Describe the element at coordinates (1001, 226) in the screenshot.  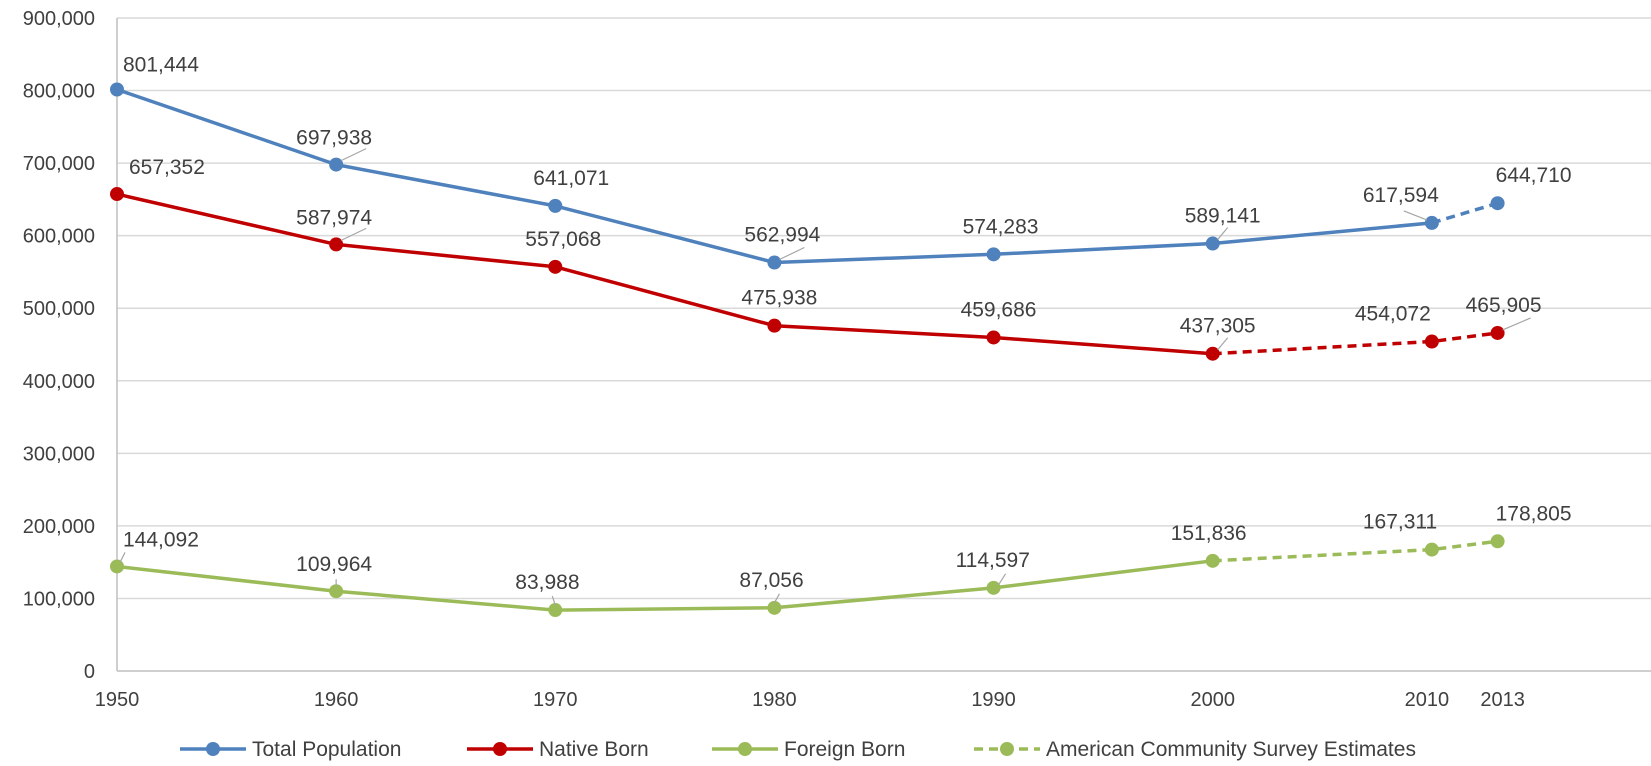
I see `data-label: 574,283` at that location.